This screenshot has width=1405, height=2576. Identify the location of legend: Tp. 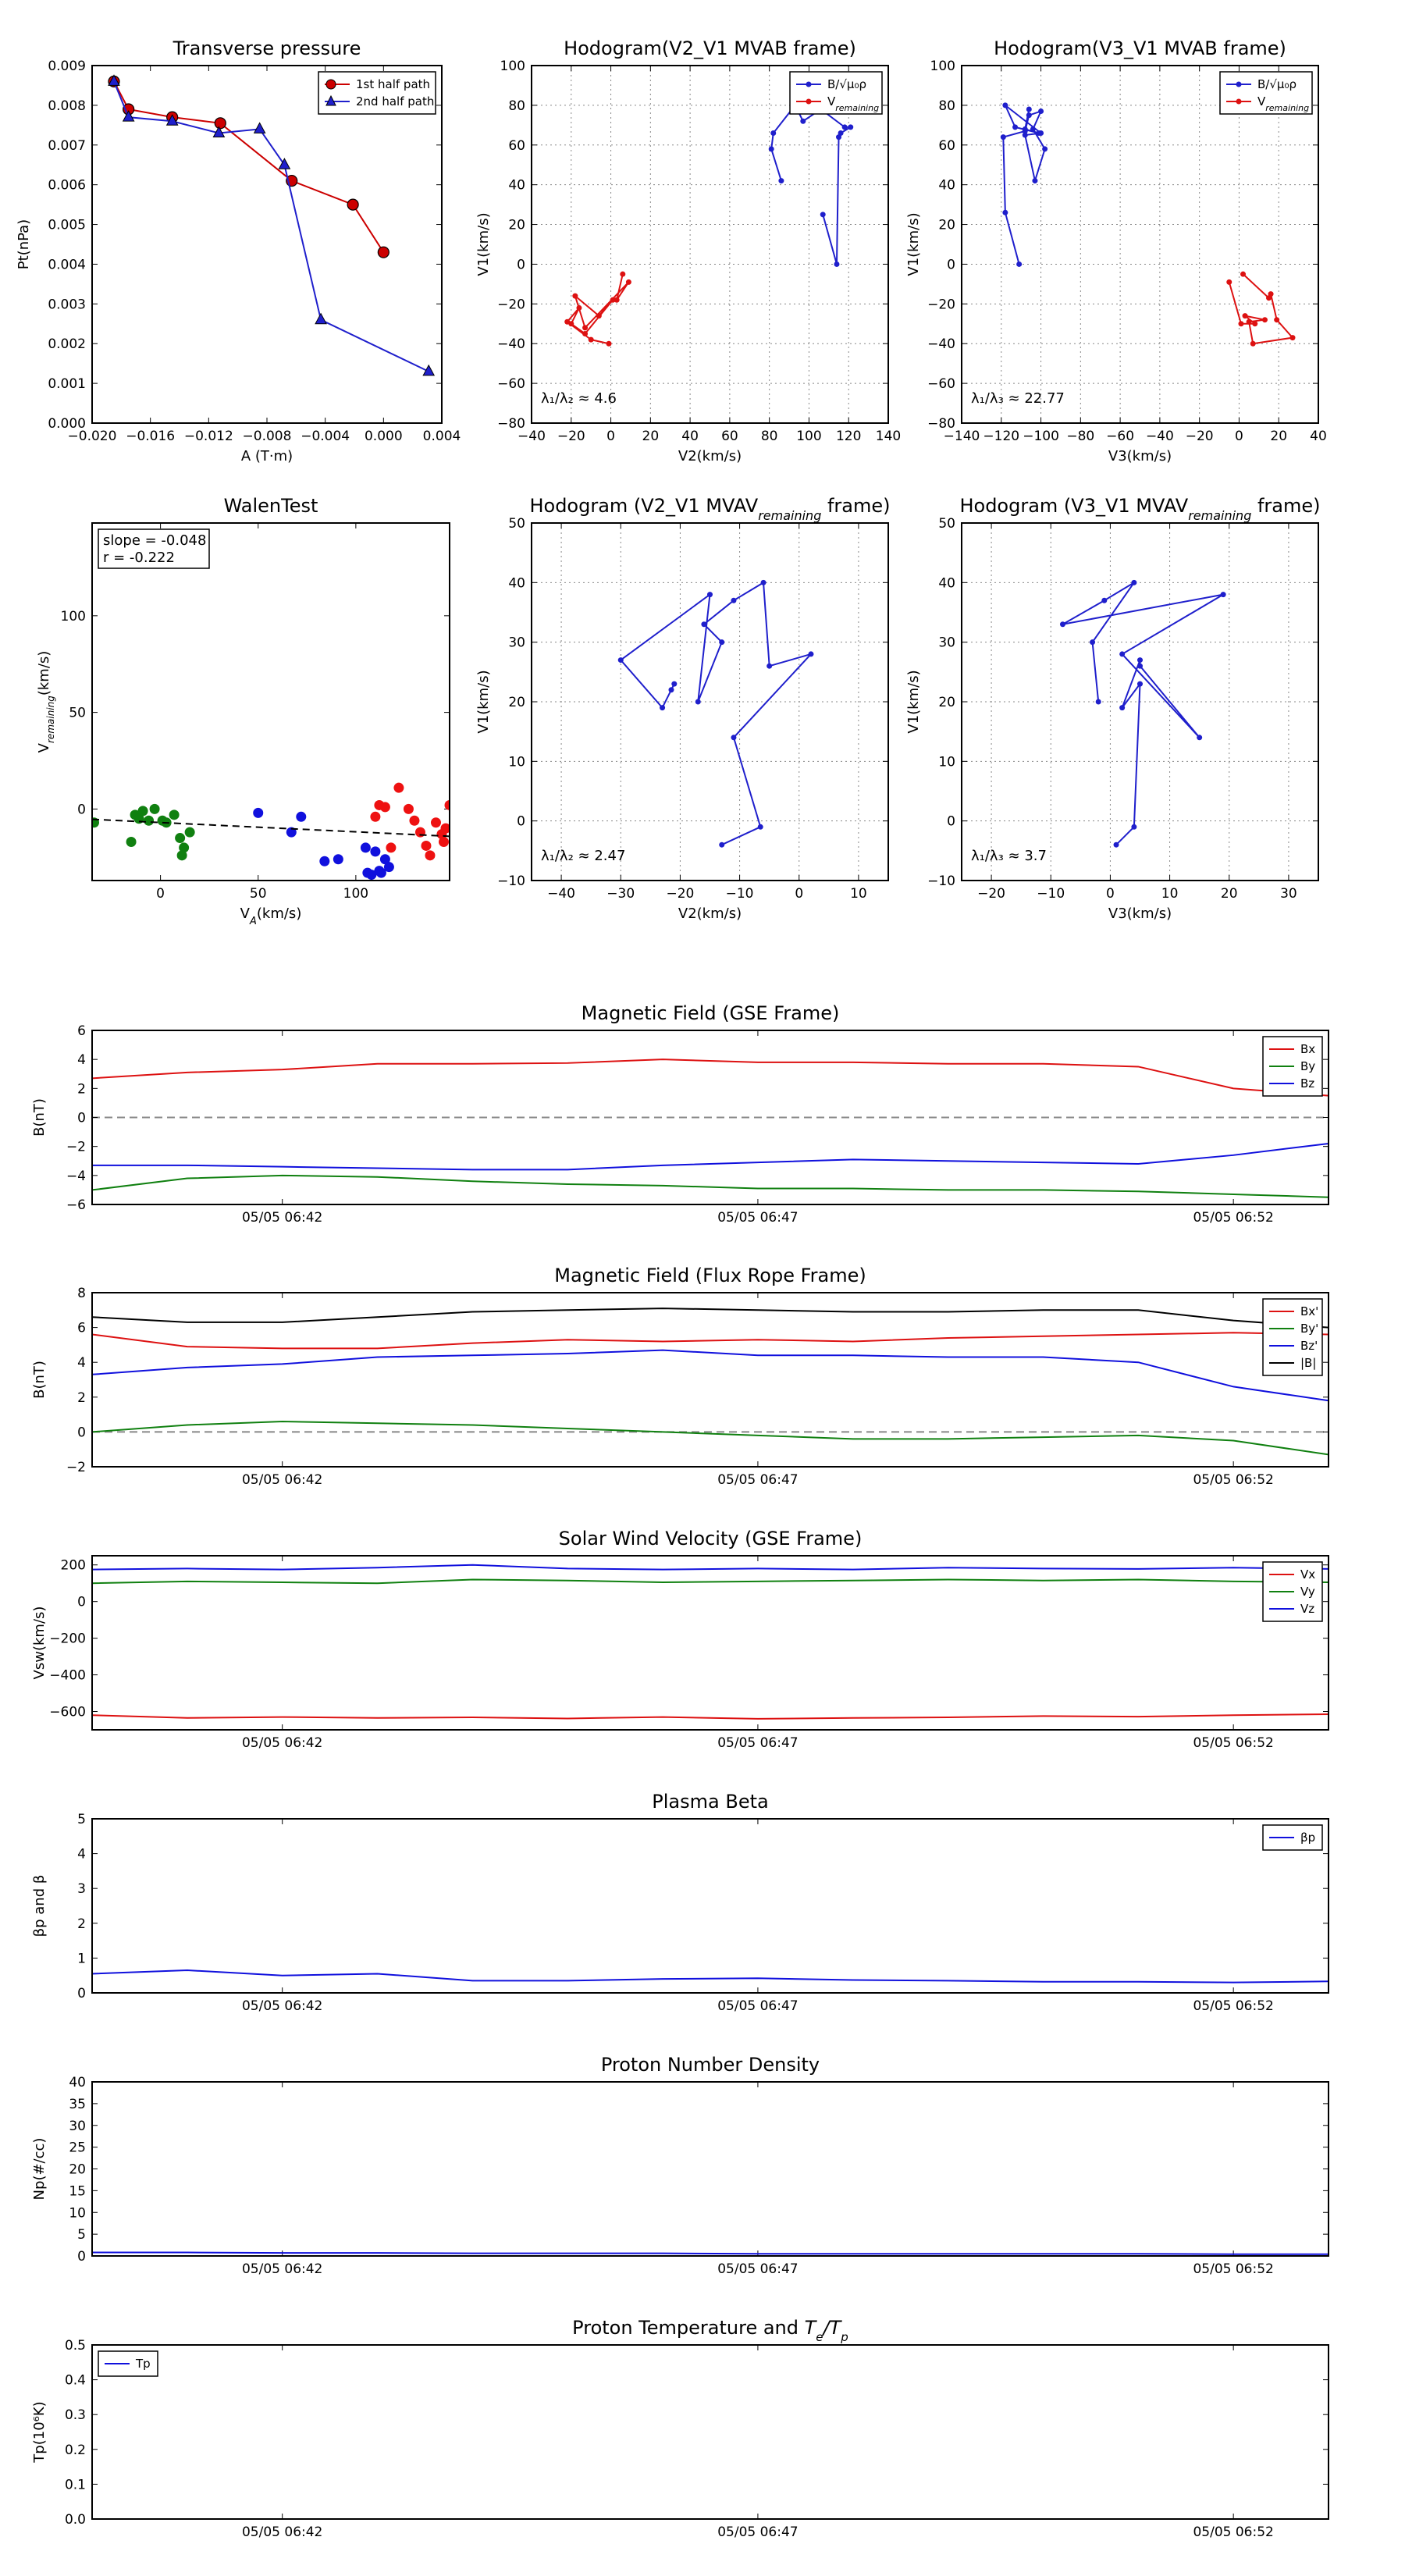
(128, 2363).